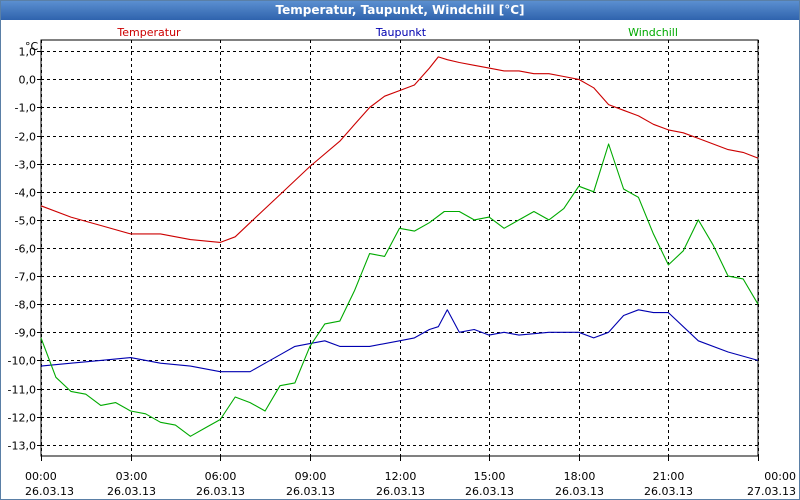  I want to click on y-tick-label: -12,0, so click(22, 418).